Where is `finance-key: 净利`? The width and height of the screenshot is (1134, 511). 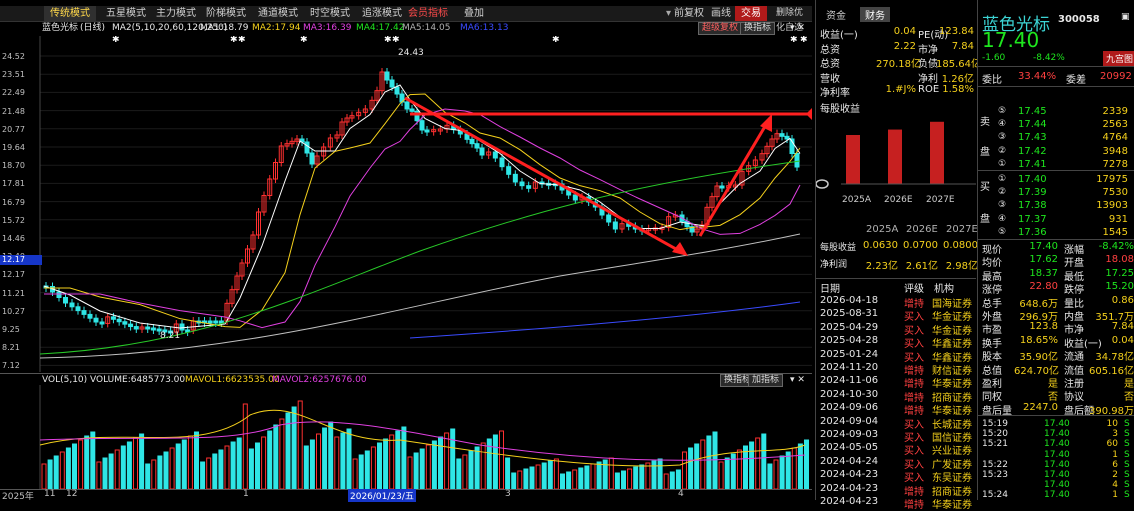
finance-key: 净利 is located at coordinates (928, 79).